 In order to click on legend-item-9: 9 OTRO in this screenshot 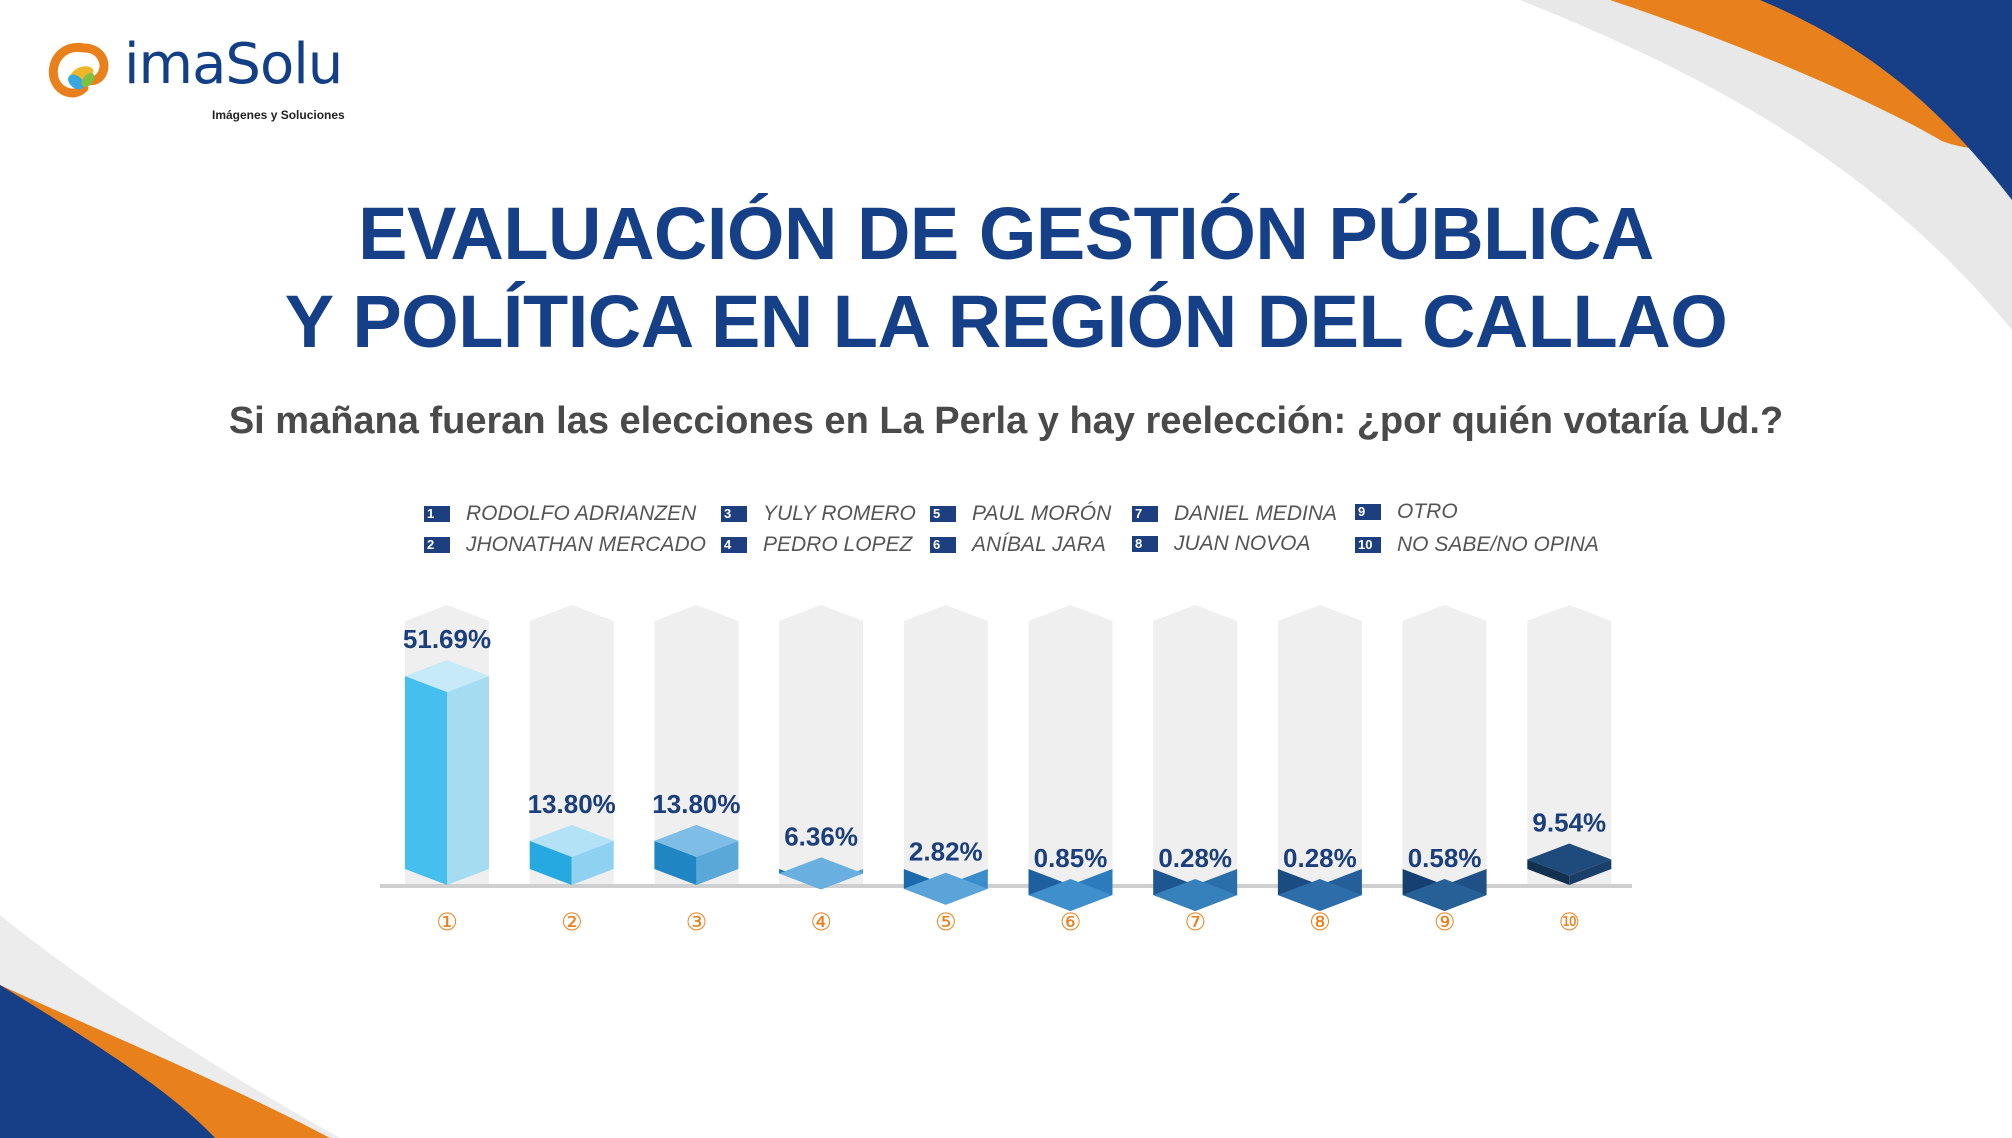, I will do `click(1406, 512)`.